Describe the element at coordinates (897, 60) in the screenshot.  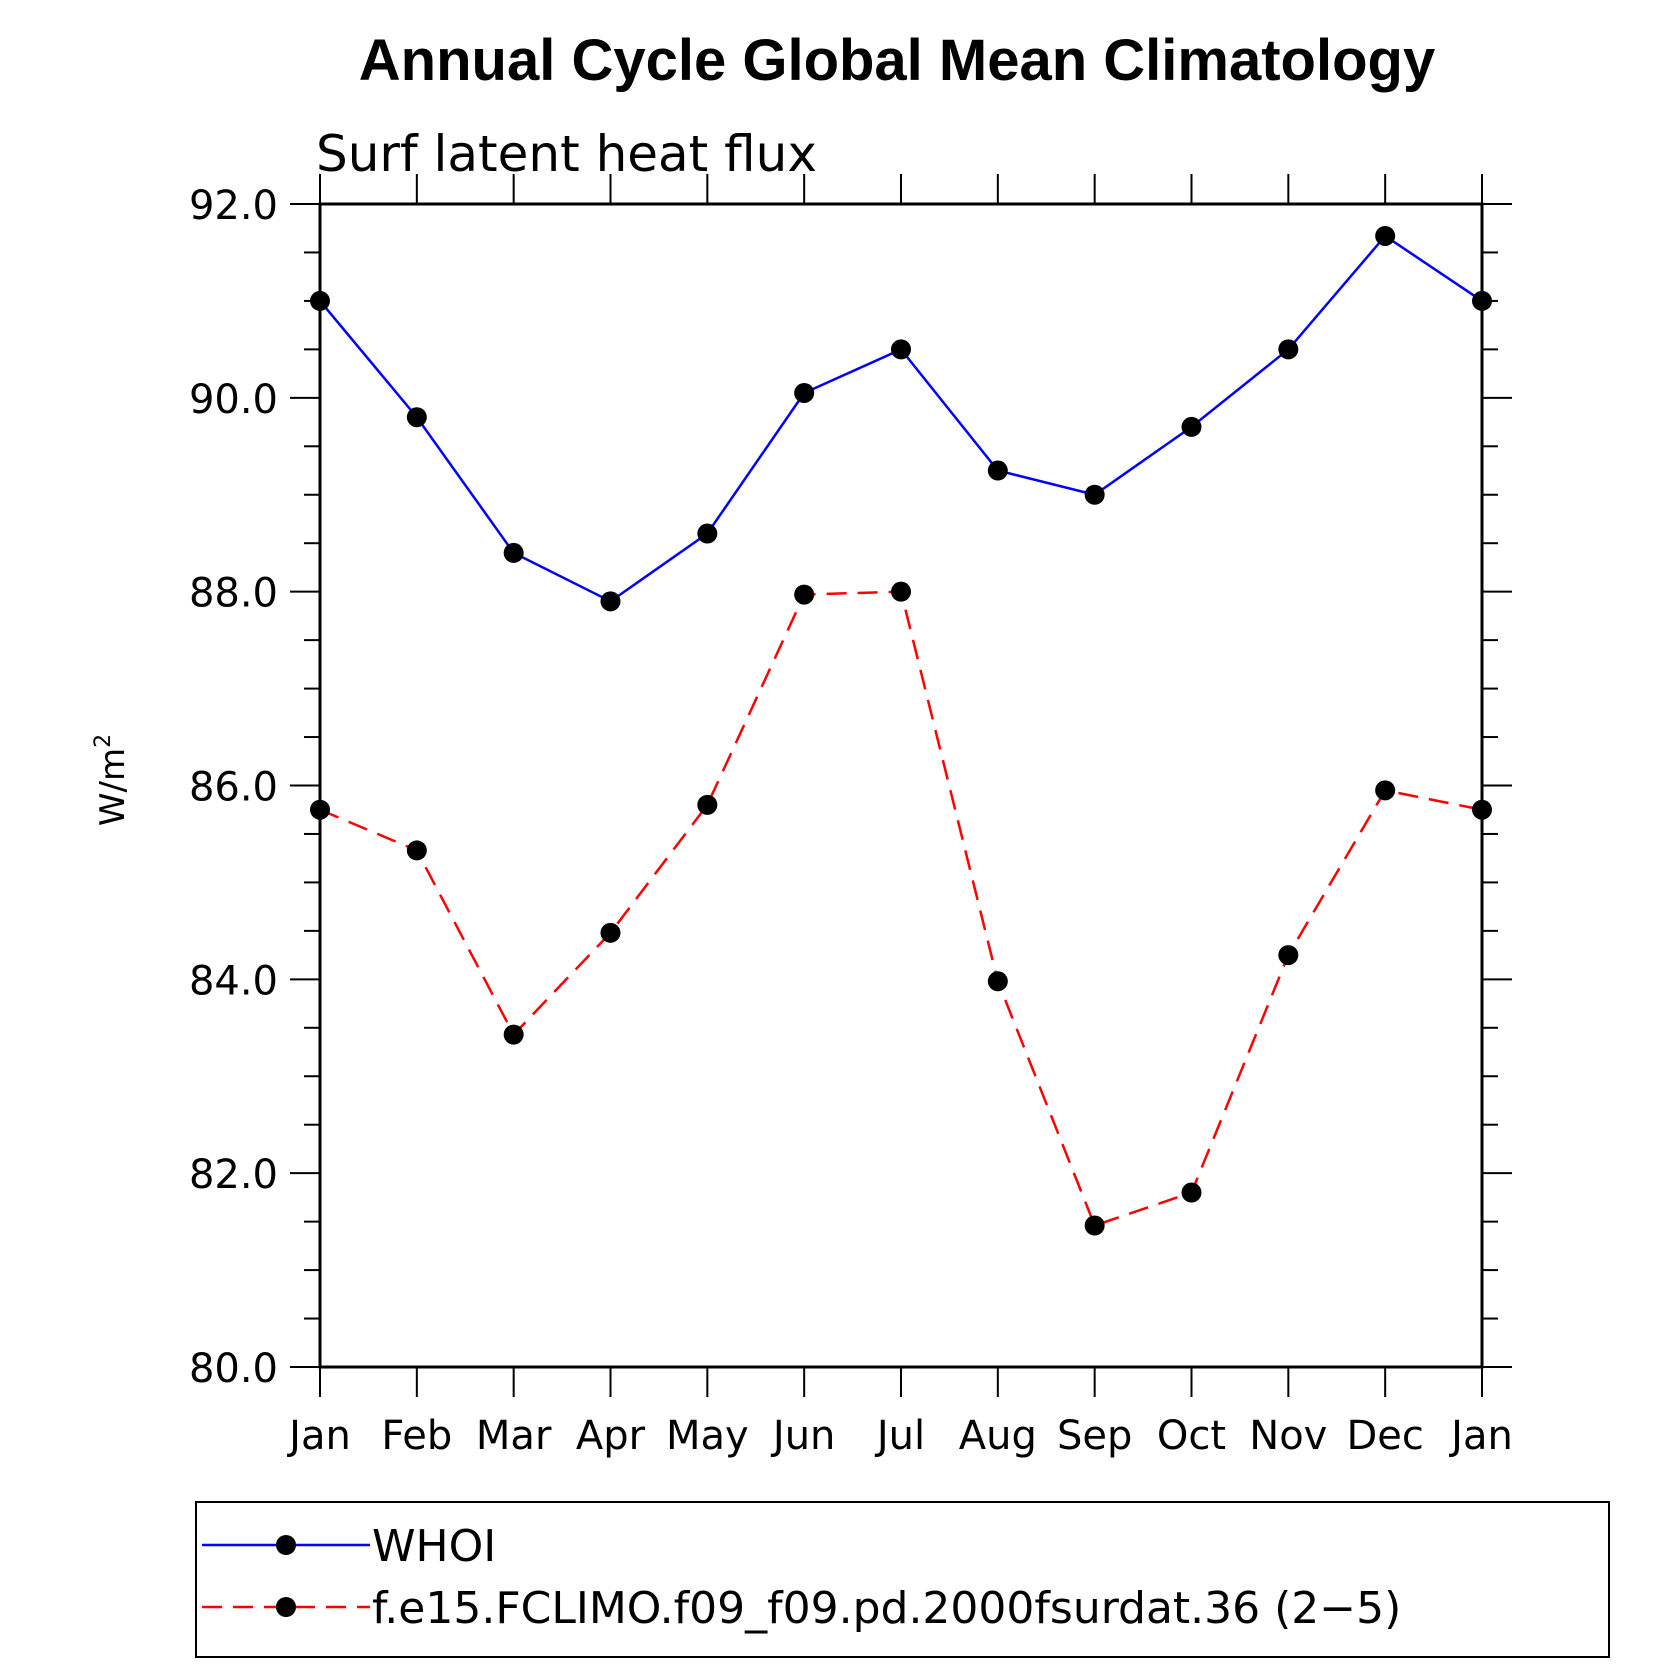
I see `chart-title: Annual Cycle Global Mean Climatology` at that location.